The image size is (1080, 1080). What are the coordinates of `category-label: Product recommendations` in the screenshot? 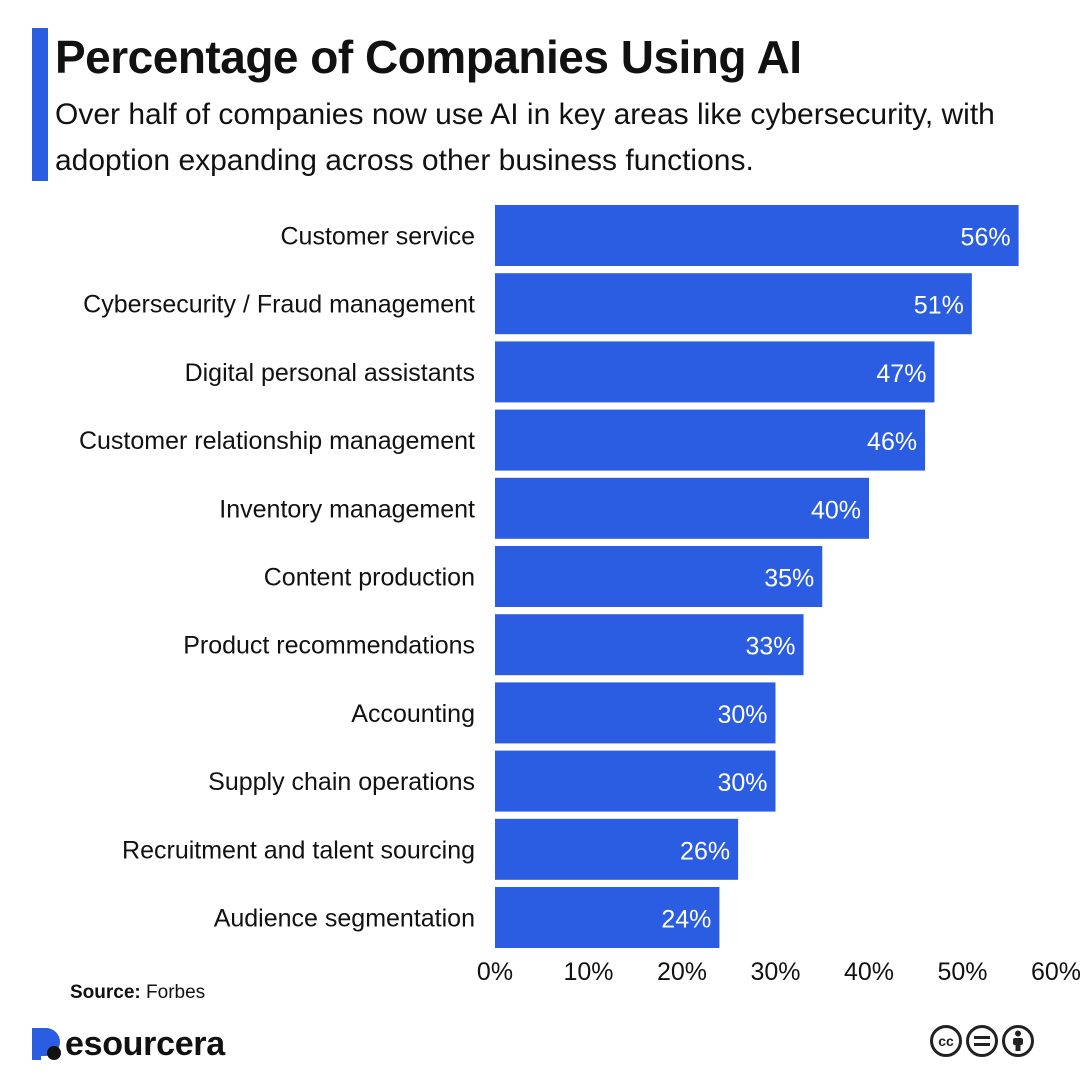 It's located at (329, 646).